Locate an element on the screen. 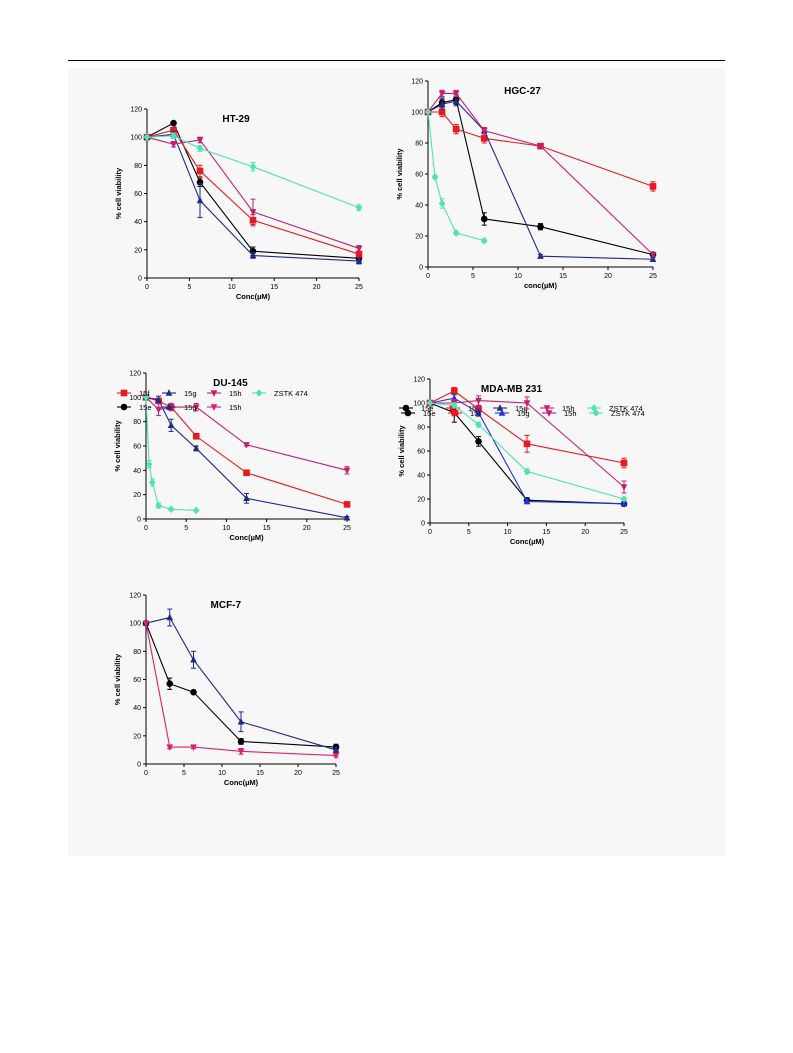  y-tick-label: 120 is located at coordinates (419, 380).